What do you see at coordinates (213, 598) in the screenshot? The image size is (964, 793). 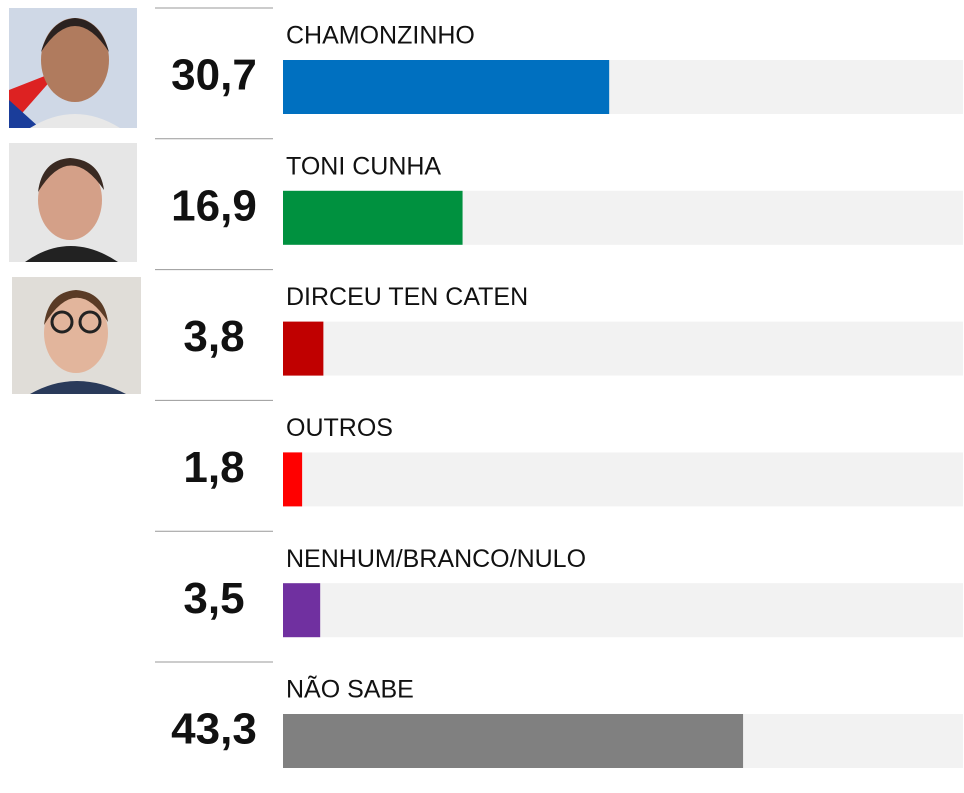 I see `value-label: 3,5` at bounding box center [213, 598].